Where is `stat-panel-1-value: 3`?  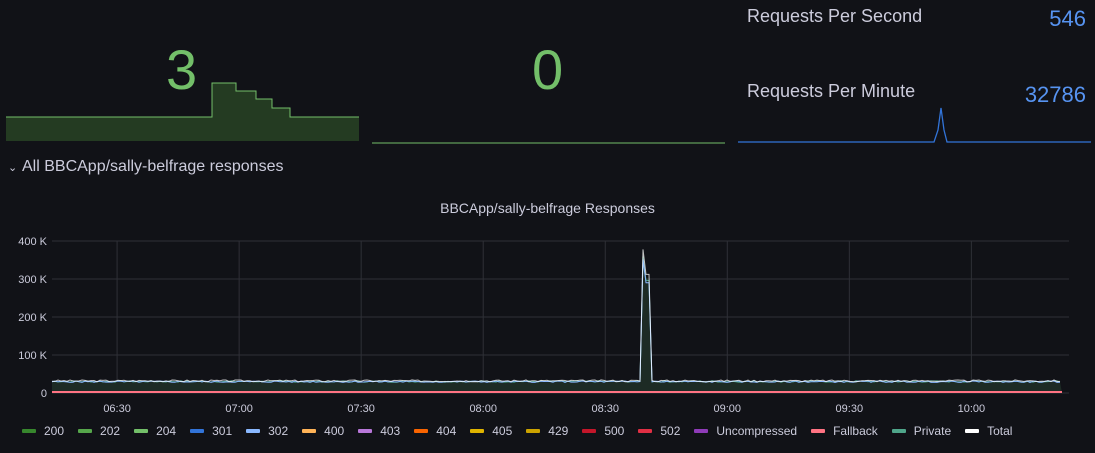 stat-panel-1-value: 3 is located at coordinates (182, 69).